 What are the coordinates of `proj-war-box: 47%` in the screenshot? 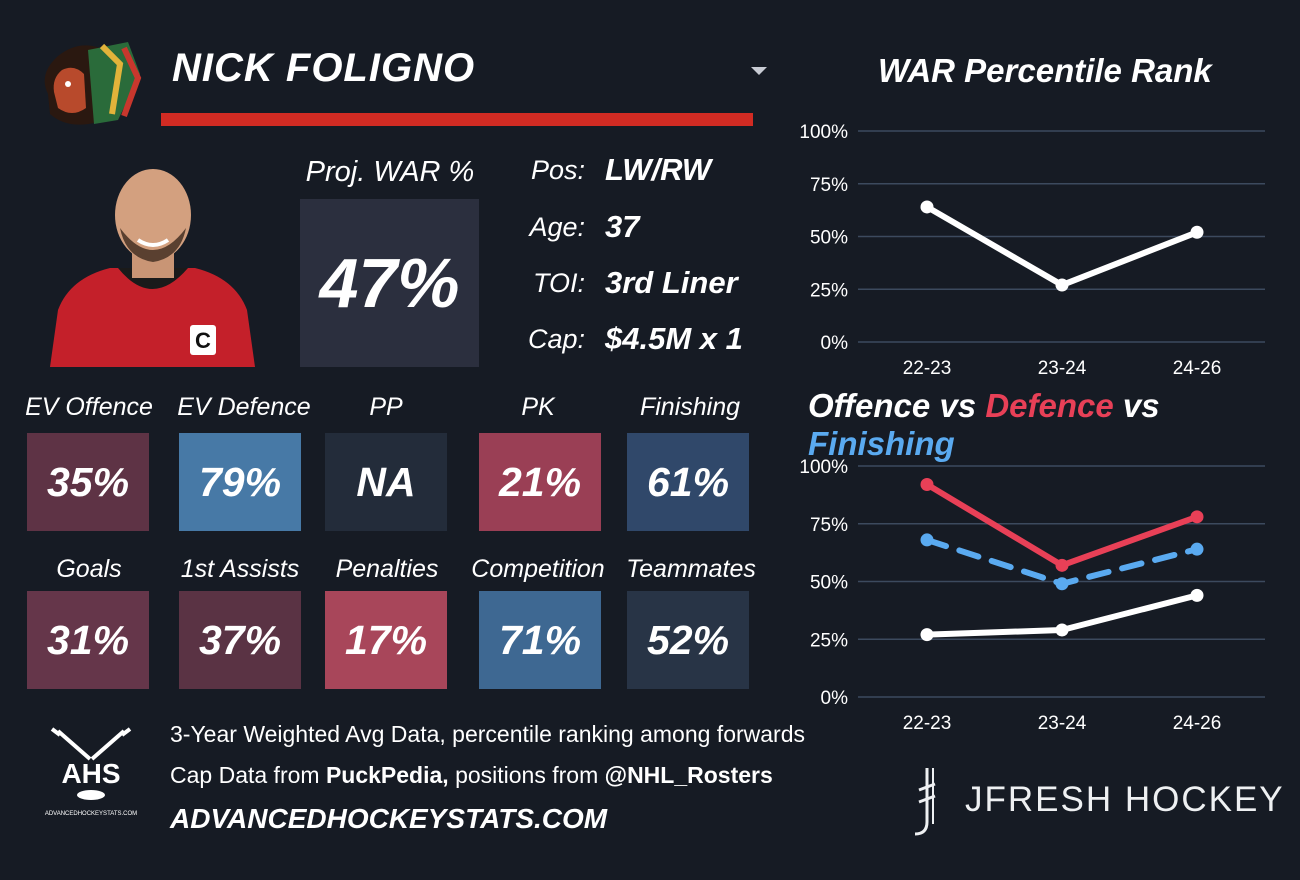 It's located at (389, 283).